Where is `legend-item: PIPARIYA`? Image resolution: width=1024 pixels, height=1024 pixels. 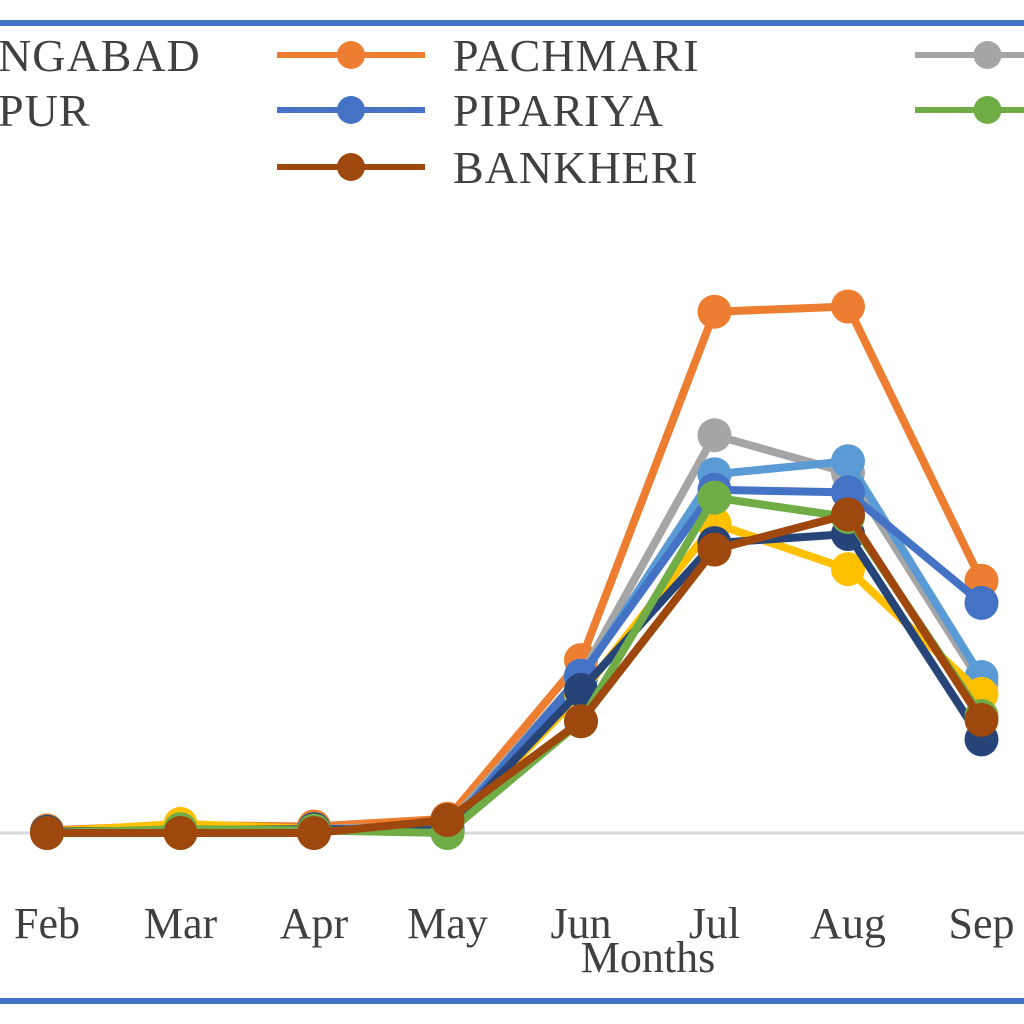 legend-item: PIPARIYA is located at coordinates (470, 110).